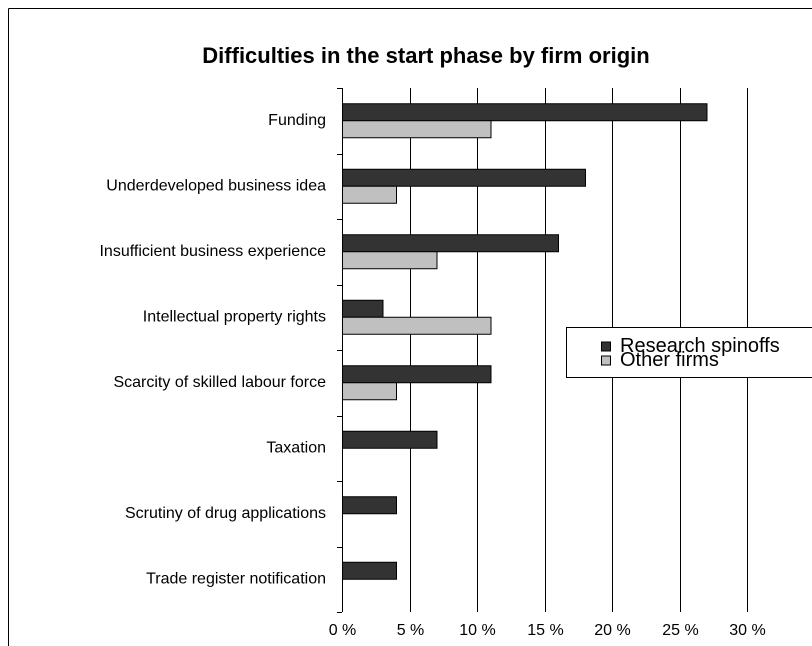 Image resolution: width=812 pixels, height=646 pixels. What do you see at coordinates (212, 251) in the screenshot?
I see `y-tick-label: Insufficient business experience` at bounding box center [212, 251].